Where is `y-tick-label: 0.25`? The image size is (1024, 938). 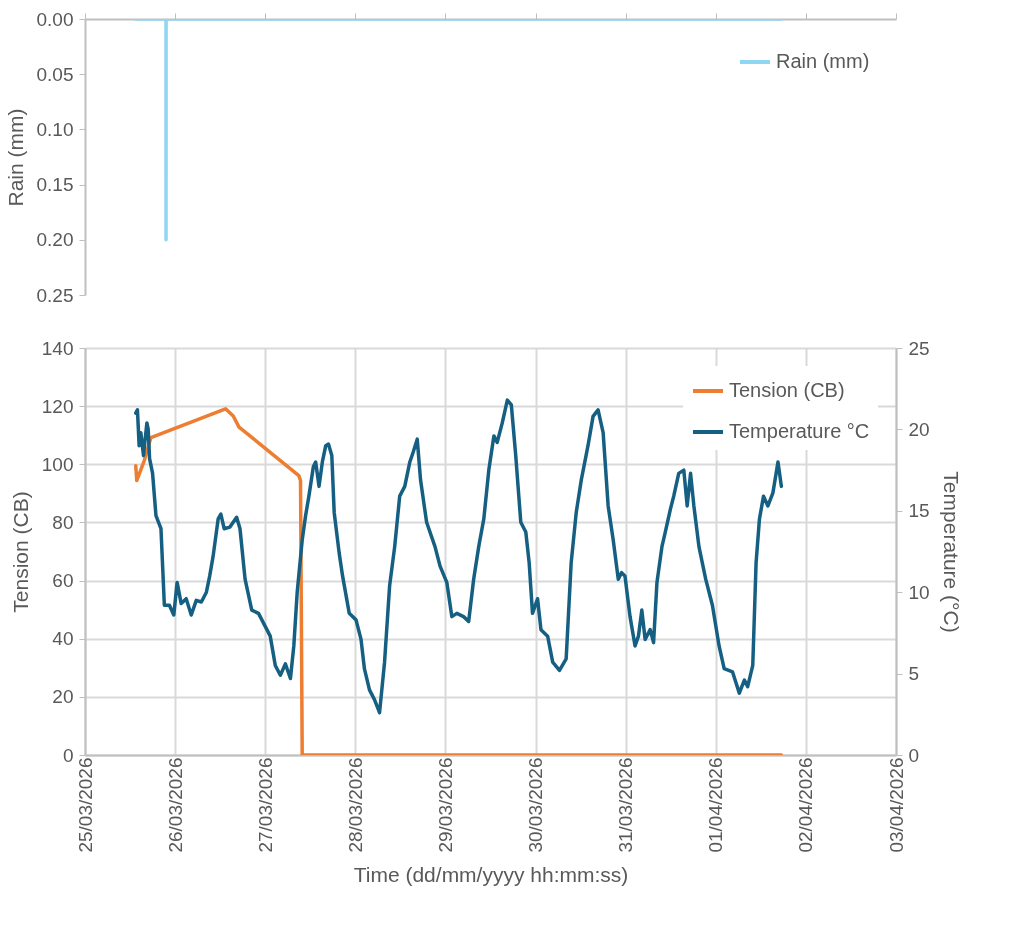 y-tick-label: 0.25 is located at coordinates (55, 295).